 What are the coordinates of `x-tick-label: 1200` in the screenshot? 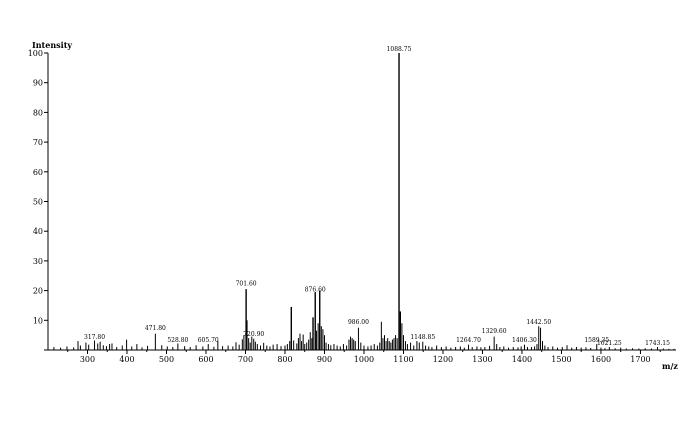 It's located at (443, 359).